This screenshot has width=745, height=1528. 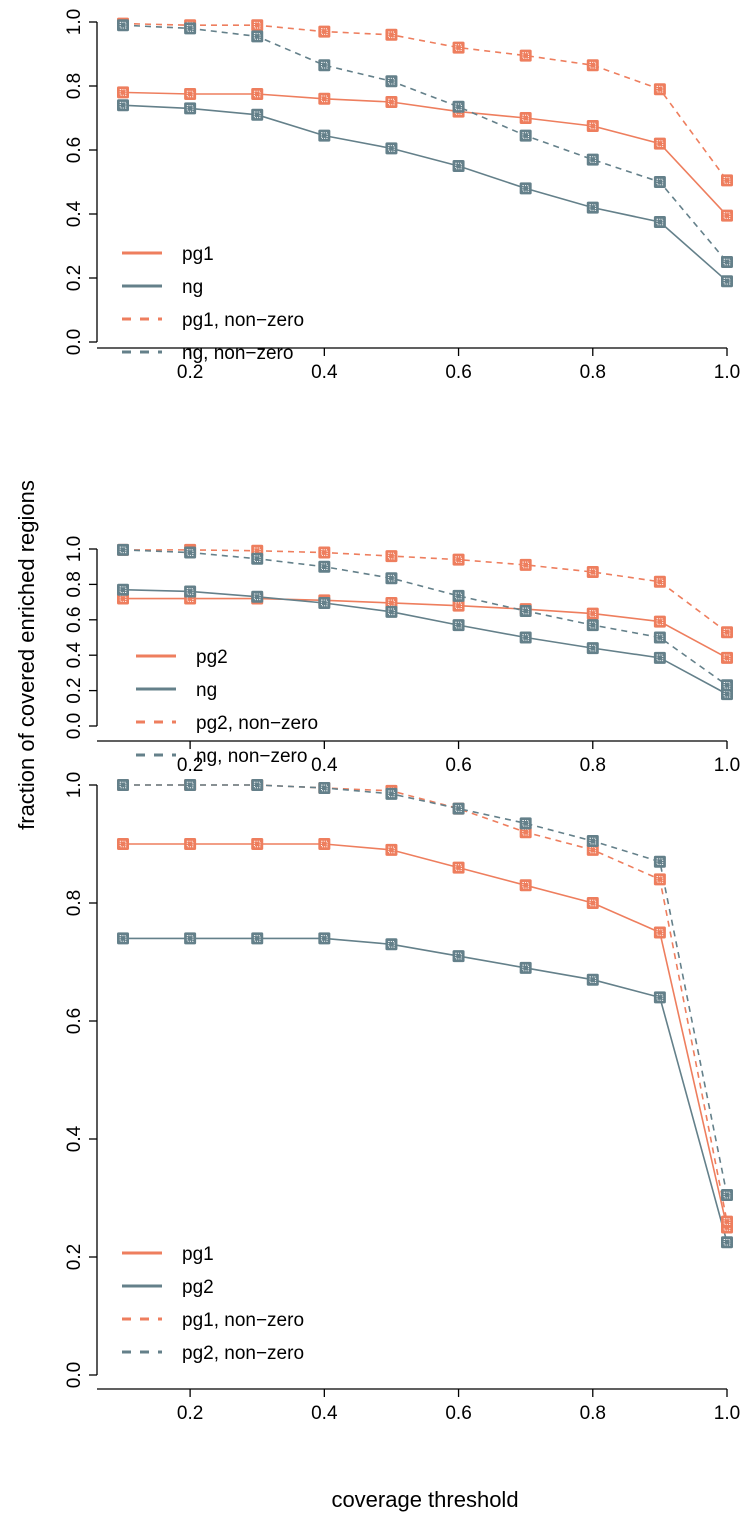 What do you see at coordinates (227, 707) in the screenshot?
I see `legend: pg2 ng pg2, non−zero ng, non−zero` at bounding box center [227, 707].